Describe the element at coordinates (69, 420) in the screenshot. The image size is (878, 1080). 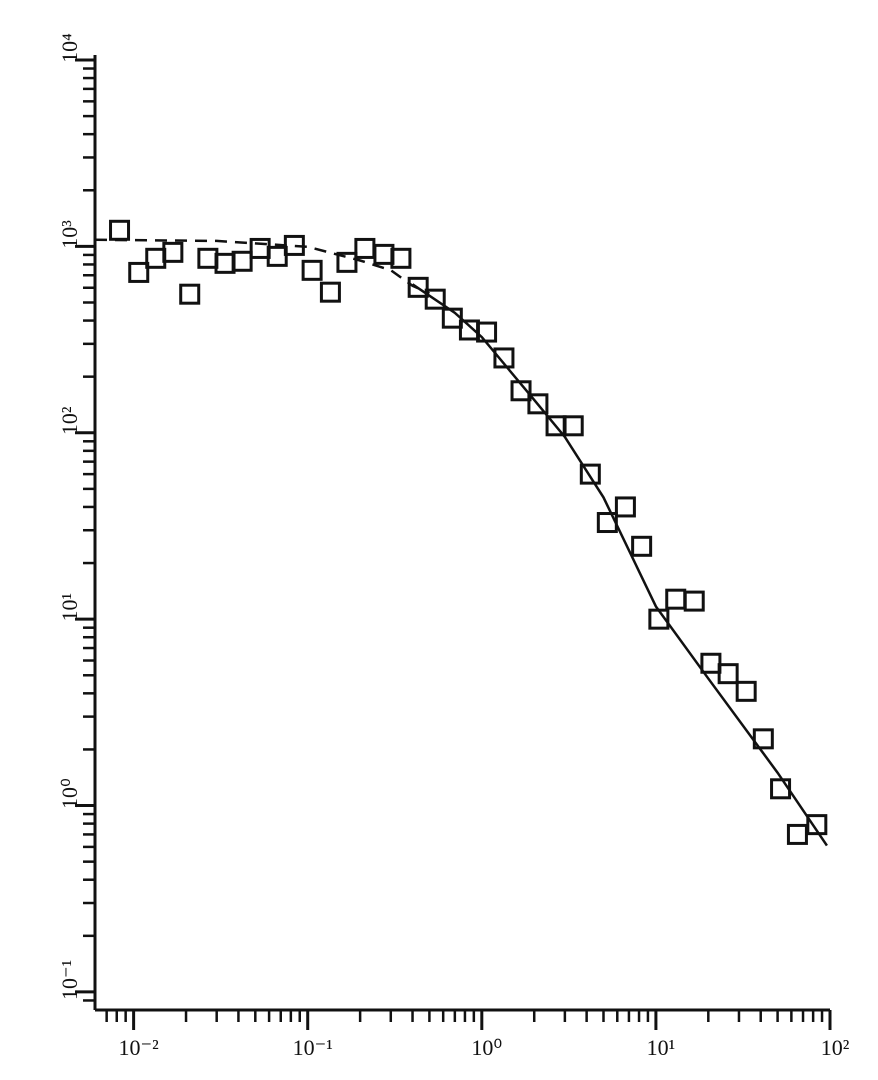
I see `y-tick-label: 10²` at that location.